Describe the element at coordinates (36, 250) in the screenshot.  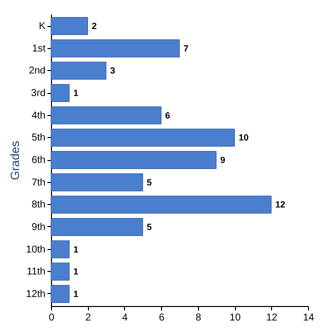
I see `y-tick-label: 10th` at that location.